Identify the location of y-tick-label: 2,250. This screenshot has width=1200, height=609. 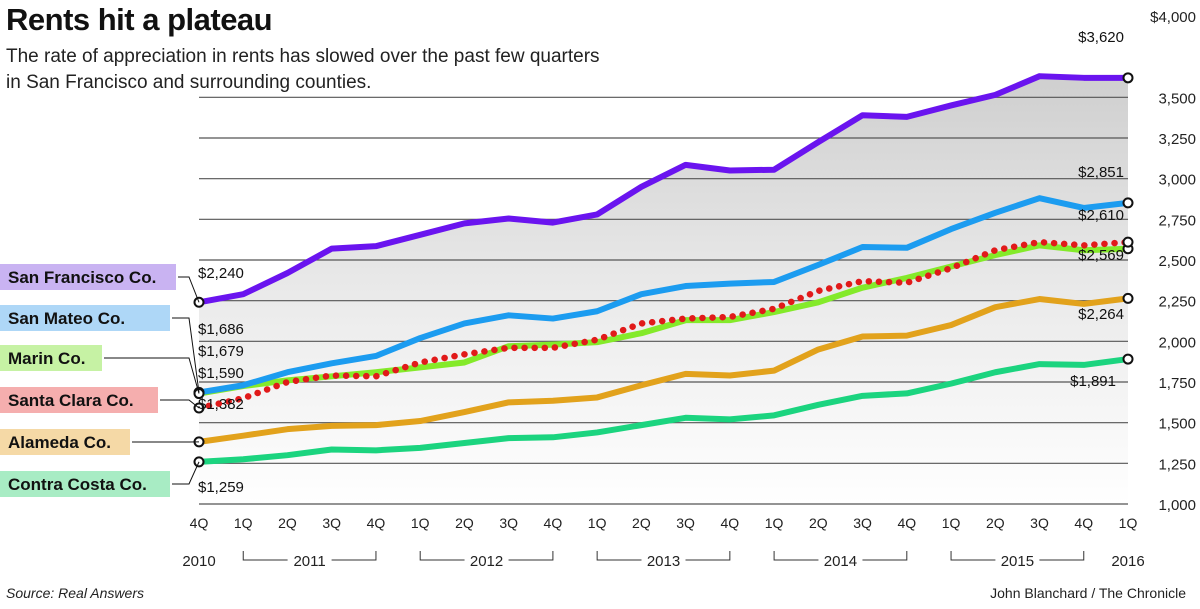
(1177, 302).